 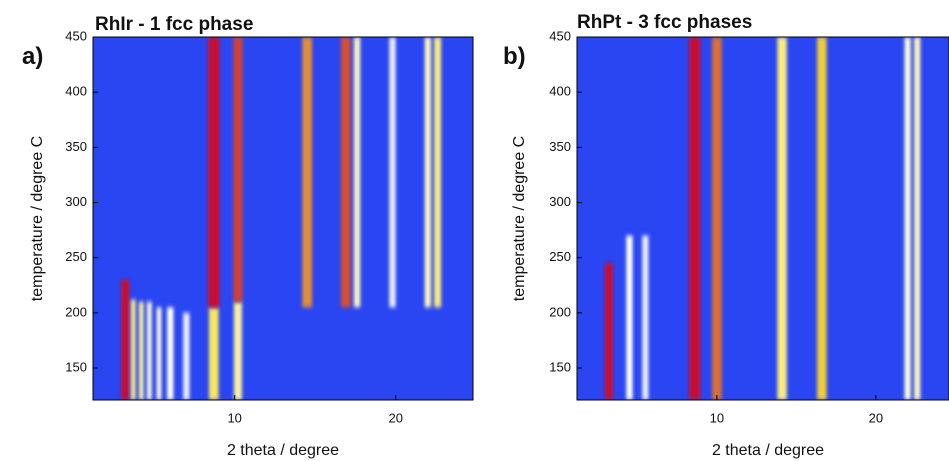 I want to click on panel-label: b), so click(x=514, y=56).